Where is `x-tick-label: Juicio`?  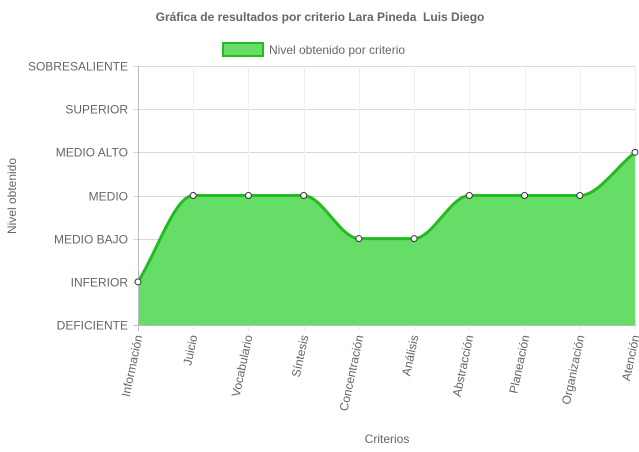
x-tick-label: Juicio is located at coordinates (190, 349).